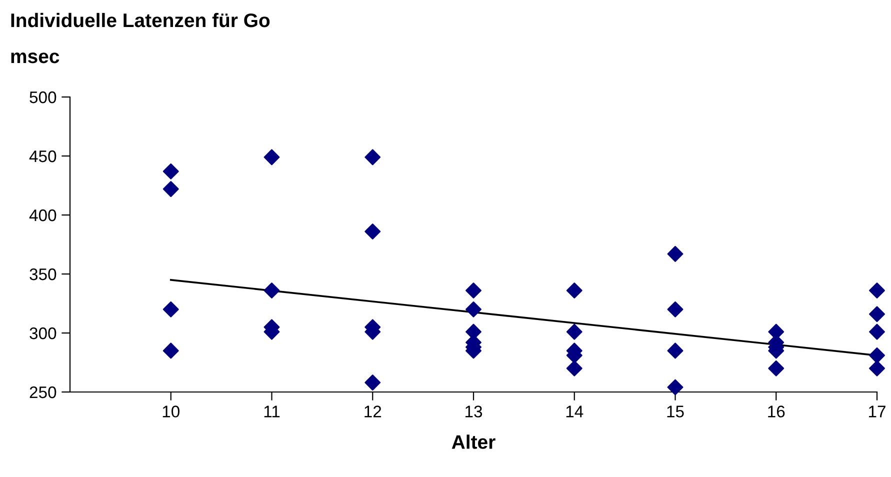  What do you see at coordinates (43, 97) in the screenshot?
I see `y-tick-label: 500` at bounding box center [43, 97].